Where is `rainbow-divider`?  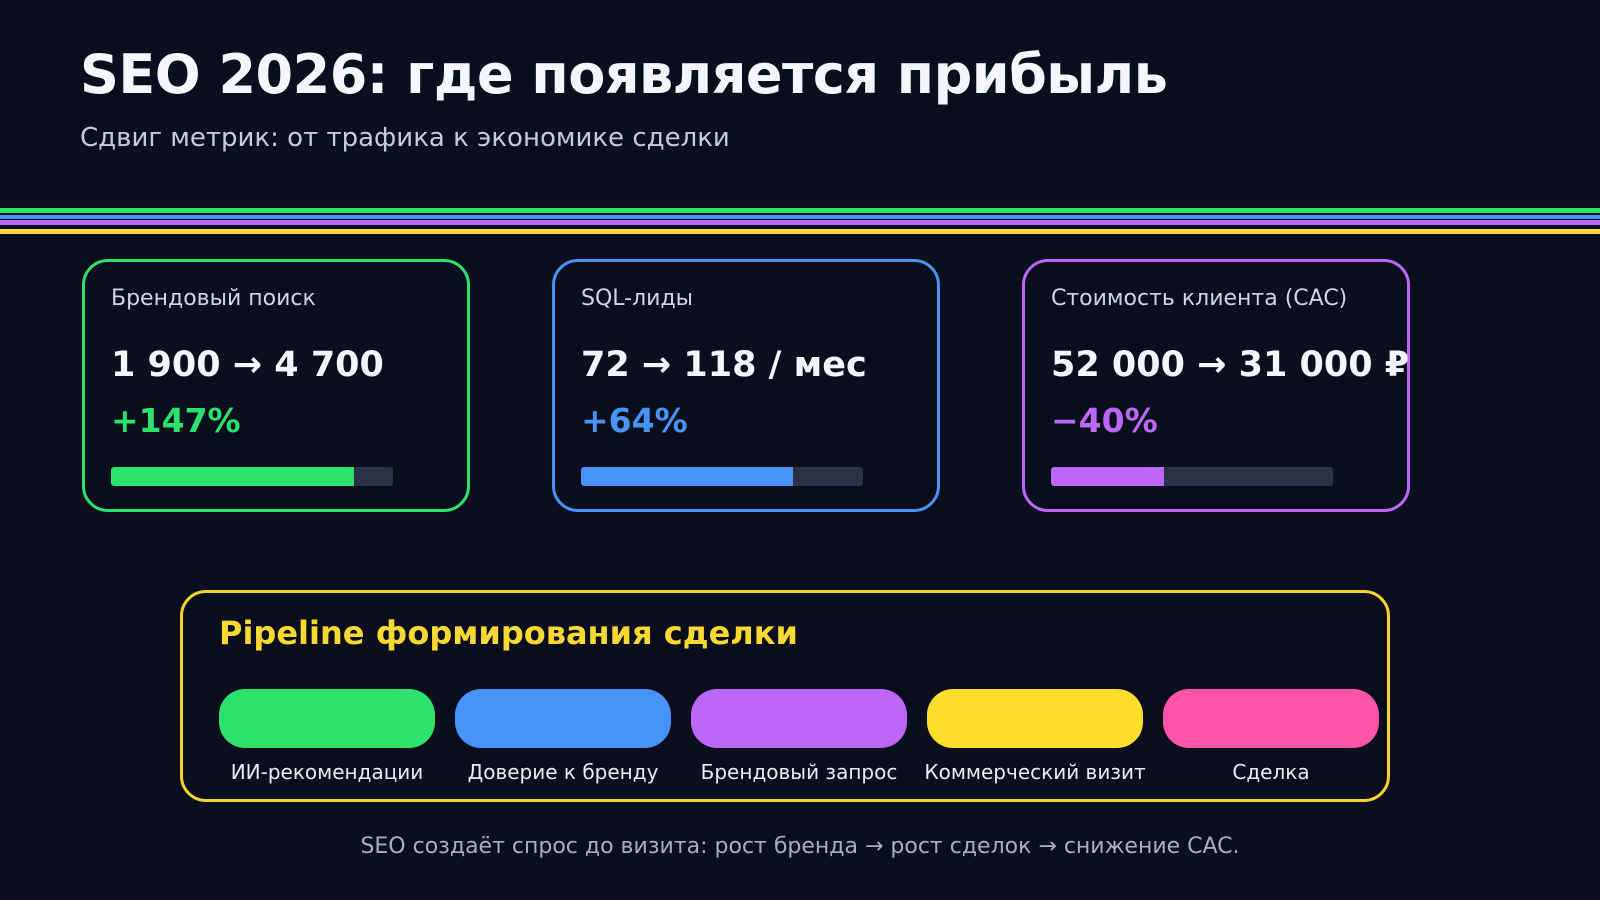
rainbow-divider is located at coordinates (800, 220).